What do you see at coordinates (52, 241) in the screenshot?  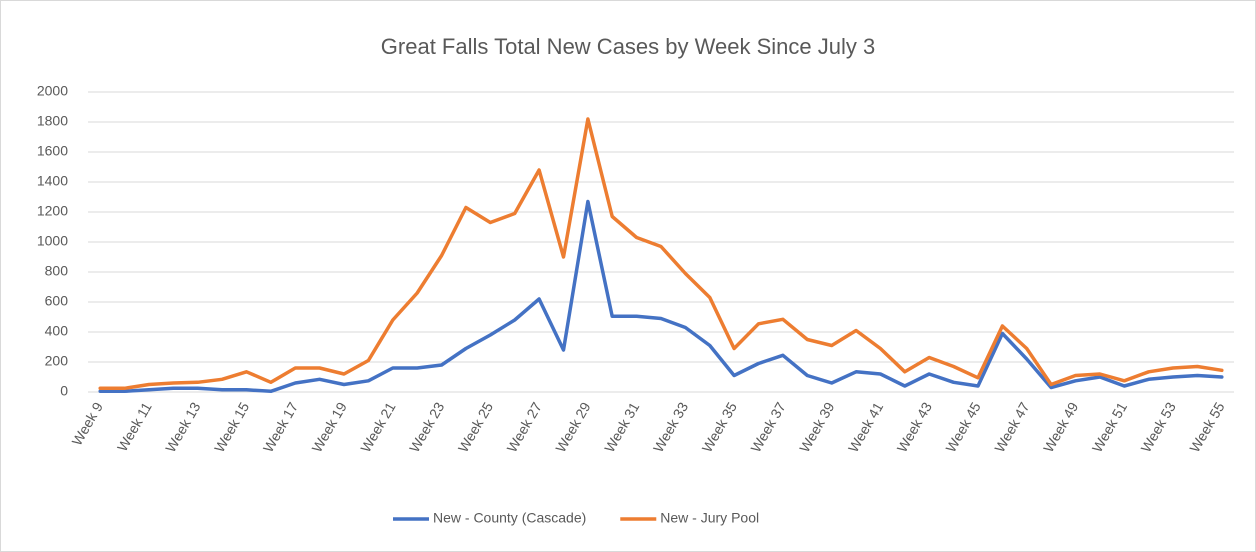 I see `y-tick-label: 1000` at bounding box center [52, 241].